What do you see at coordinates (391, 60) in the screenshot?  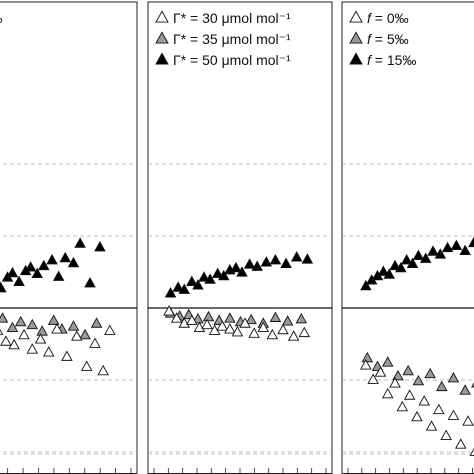 I see `legend-label: f = 15‰` at bounding box center [391, 60].